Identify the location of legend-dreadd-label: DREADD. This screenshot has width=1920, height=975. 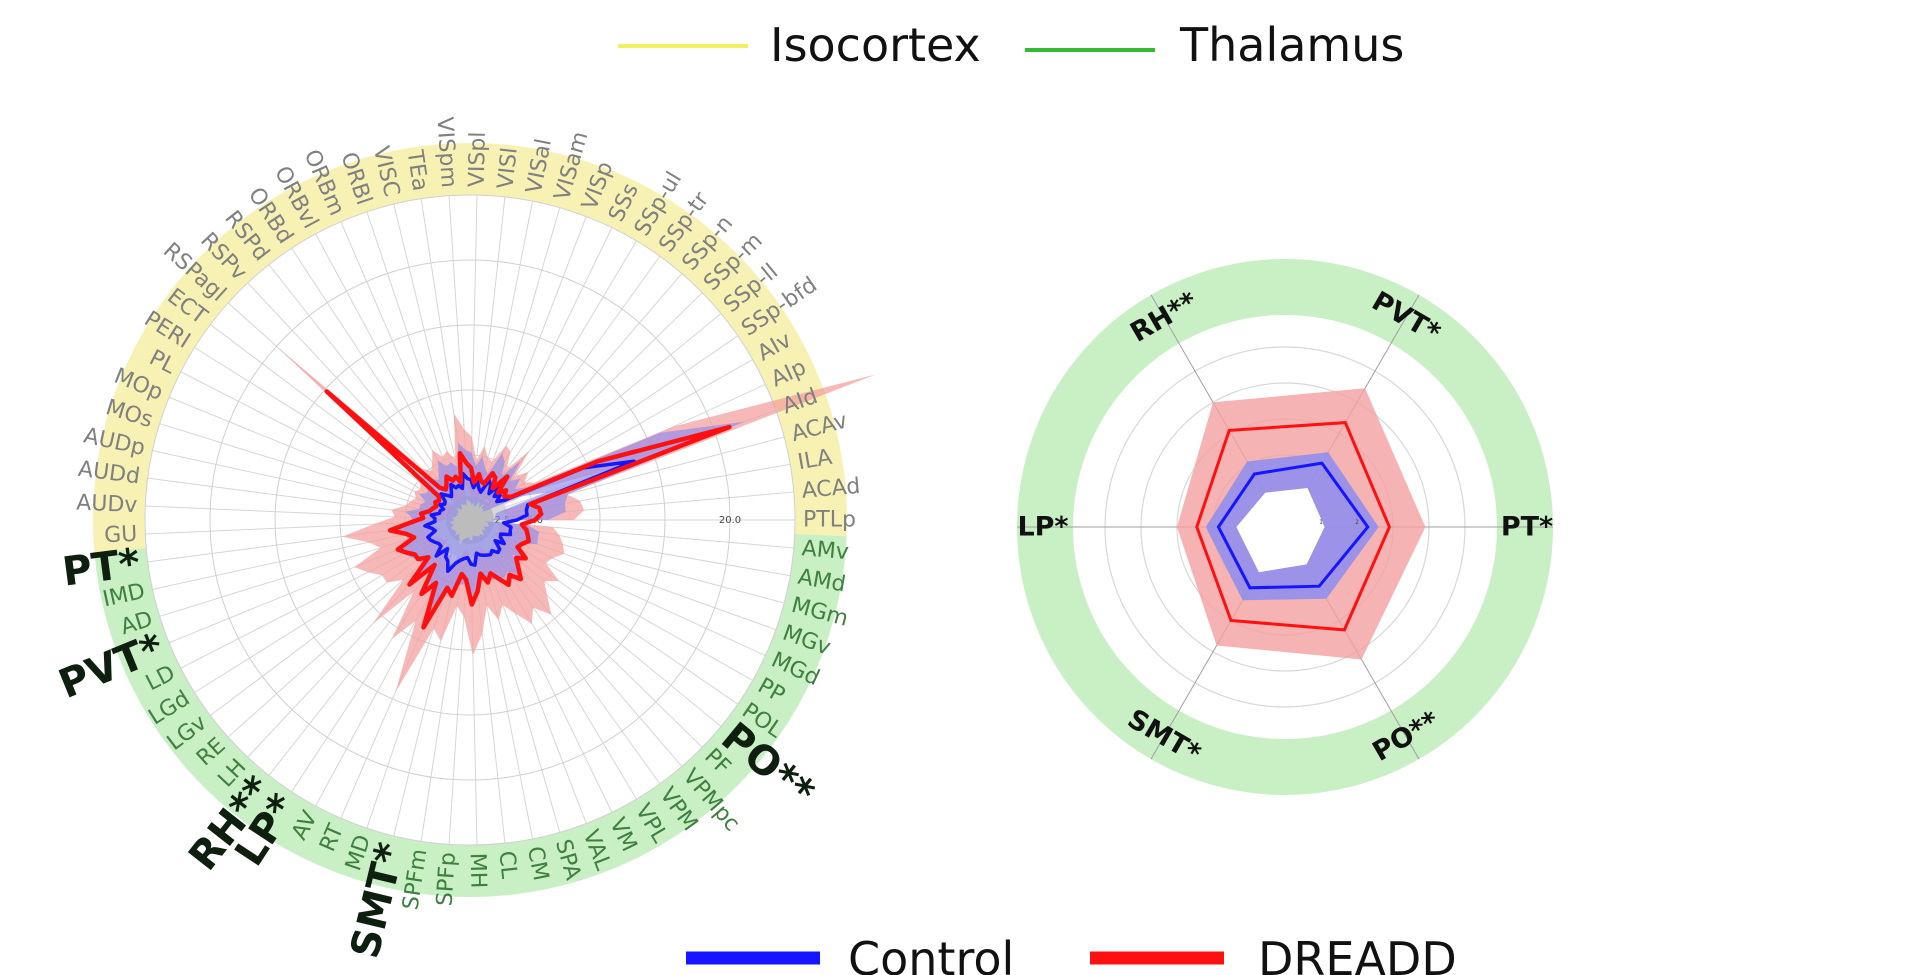
(1357, 953).